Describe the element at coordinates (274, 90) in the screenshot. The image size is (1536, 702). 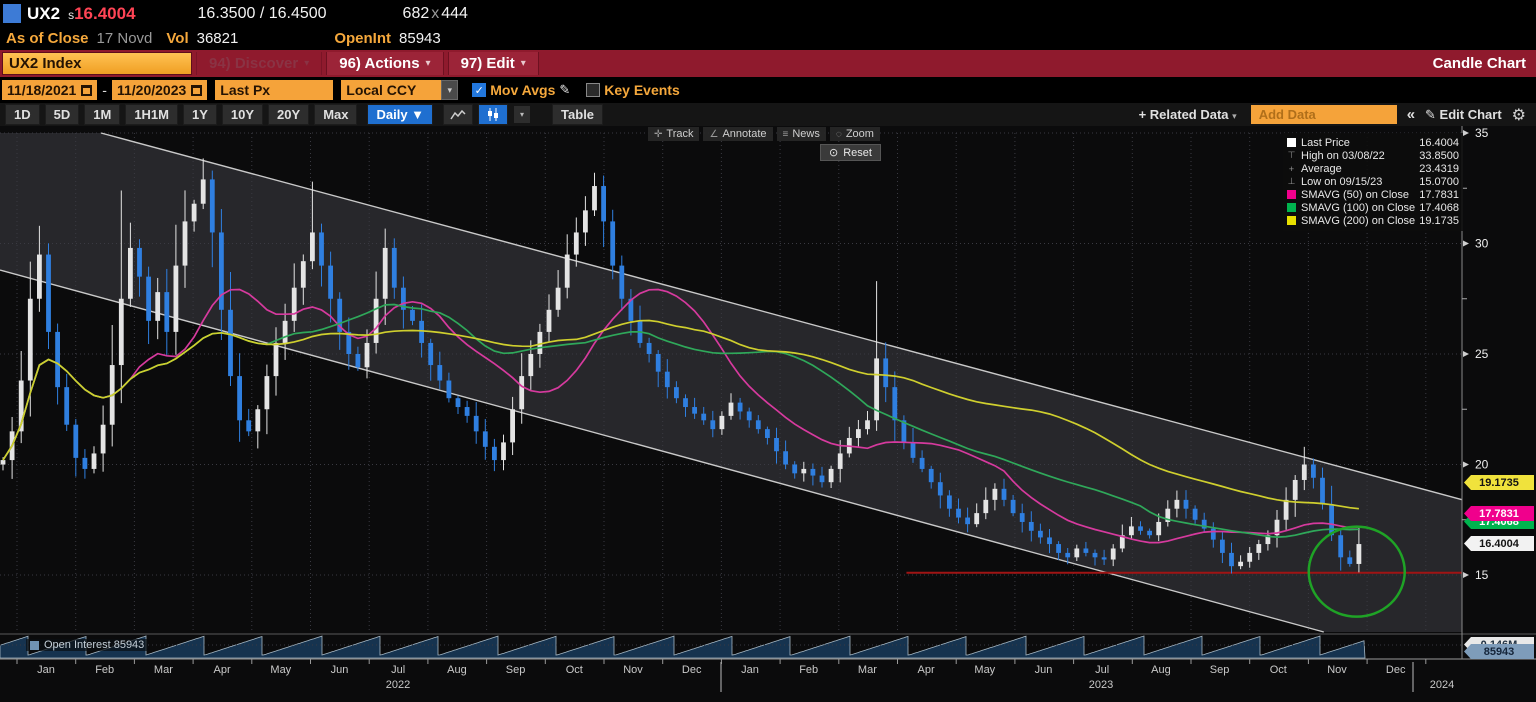
I see `price-field-select: Last Px` at that location.